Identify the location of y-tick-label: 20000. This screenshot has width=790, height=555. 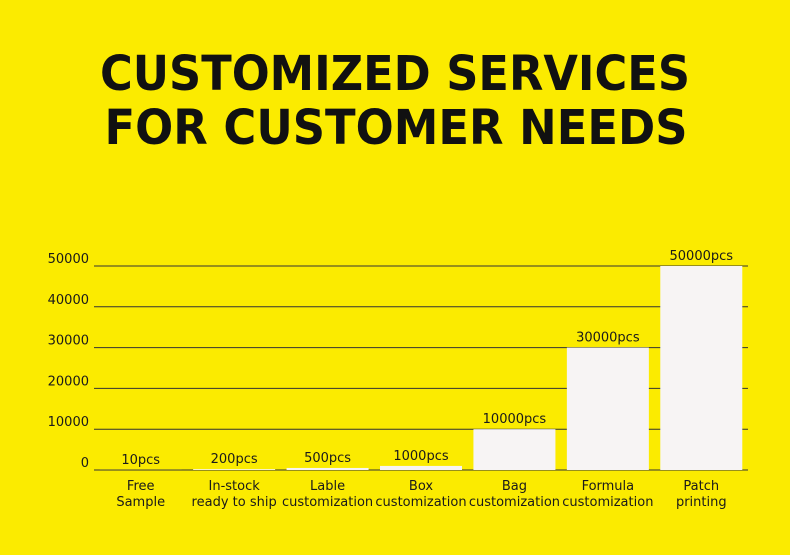
(68, 381).